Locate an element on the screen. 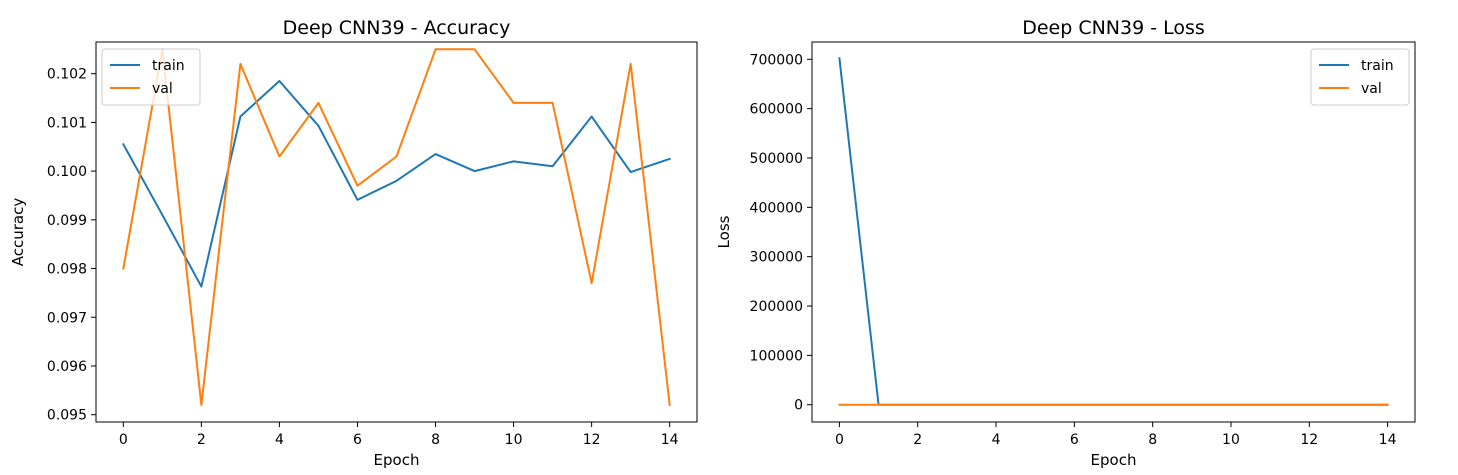  y-tick-label: 0.102 is located at coordinates (67, 75).